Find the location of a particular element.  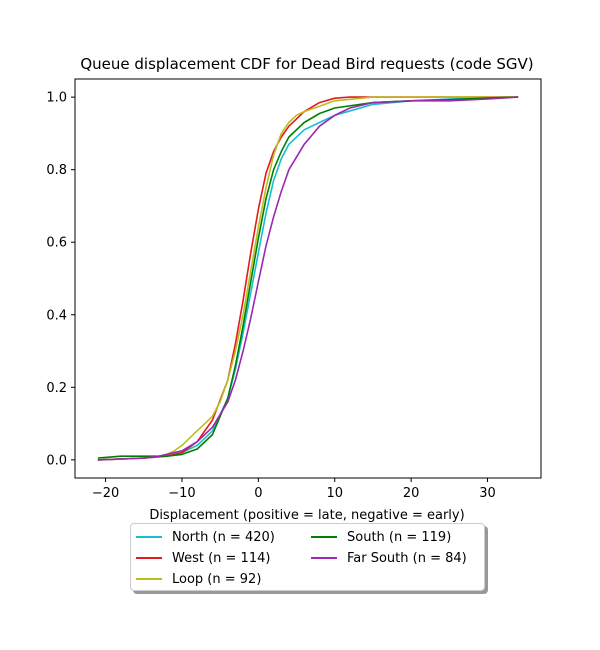

x-tick-label: −20 is located at coordinates (105, 493).